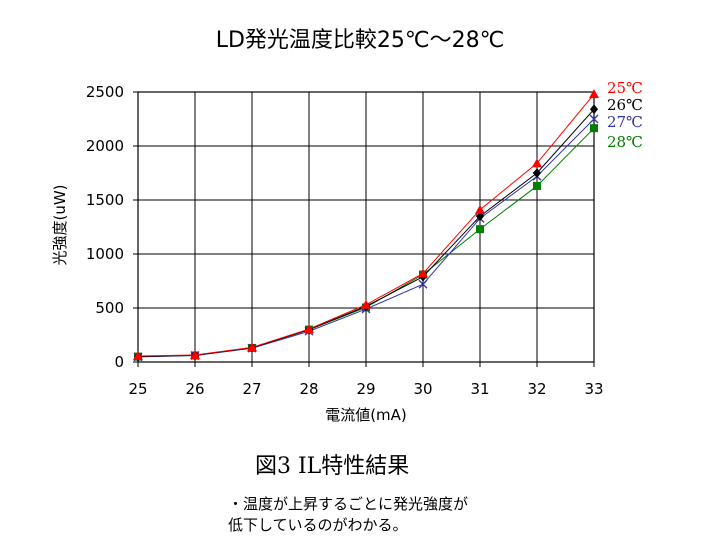 Image resolution: width=720 pixels, height=540 pixels. What do you see at coordinates (109, 308) in the screenshot?
I see `y-tick-label: 500` at bounding box center [109, 308].